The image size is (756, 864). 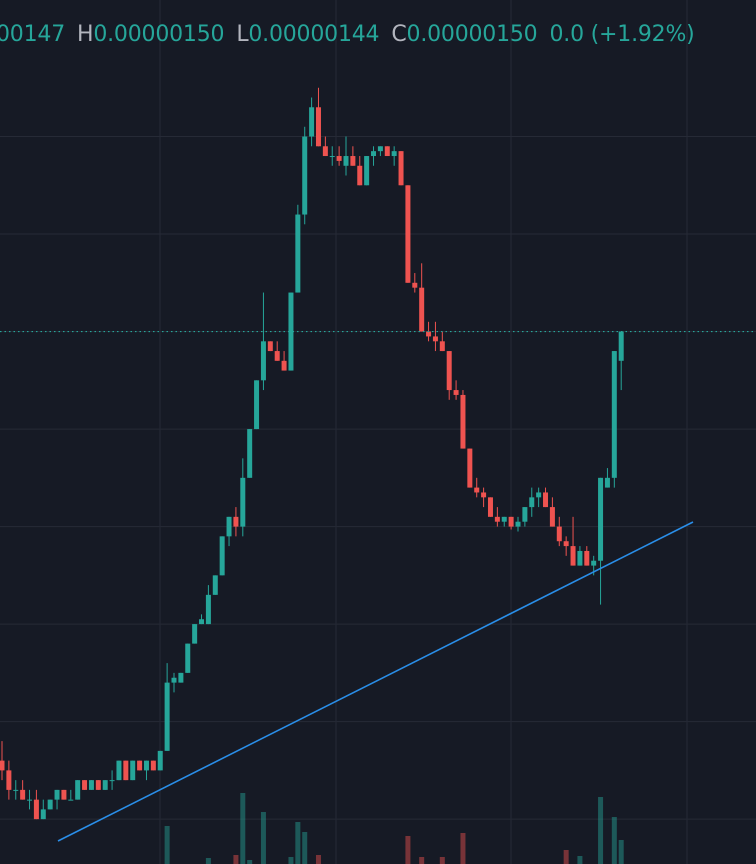 I want to click on low-value: 0.00000144, so click(x=314, y=34).